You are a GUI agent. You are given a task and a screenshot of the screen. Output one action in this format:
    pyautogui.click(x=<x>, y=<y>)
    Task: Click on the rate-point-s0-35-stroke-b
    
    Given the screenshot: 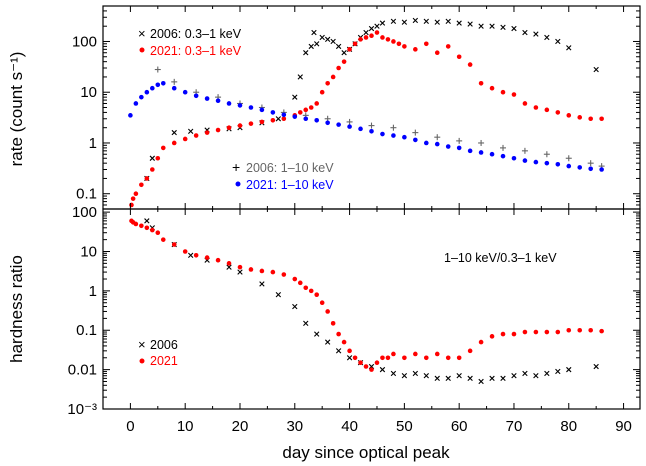 What is the action you would take?
    pyautogui.click(x=481, y=26)
    